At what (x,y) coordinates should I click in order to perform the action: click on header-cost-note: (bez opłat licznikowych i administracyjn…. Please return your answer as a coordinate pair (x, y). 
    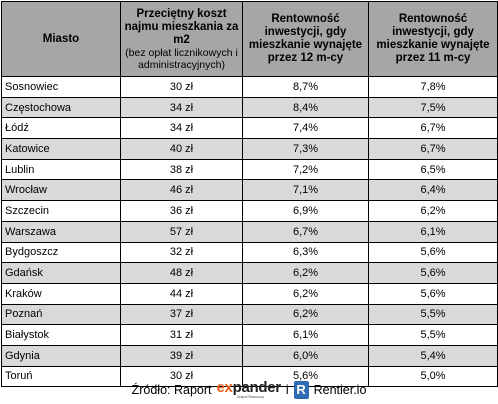
    Looking at the image, I should click on (181, 58).